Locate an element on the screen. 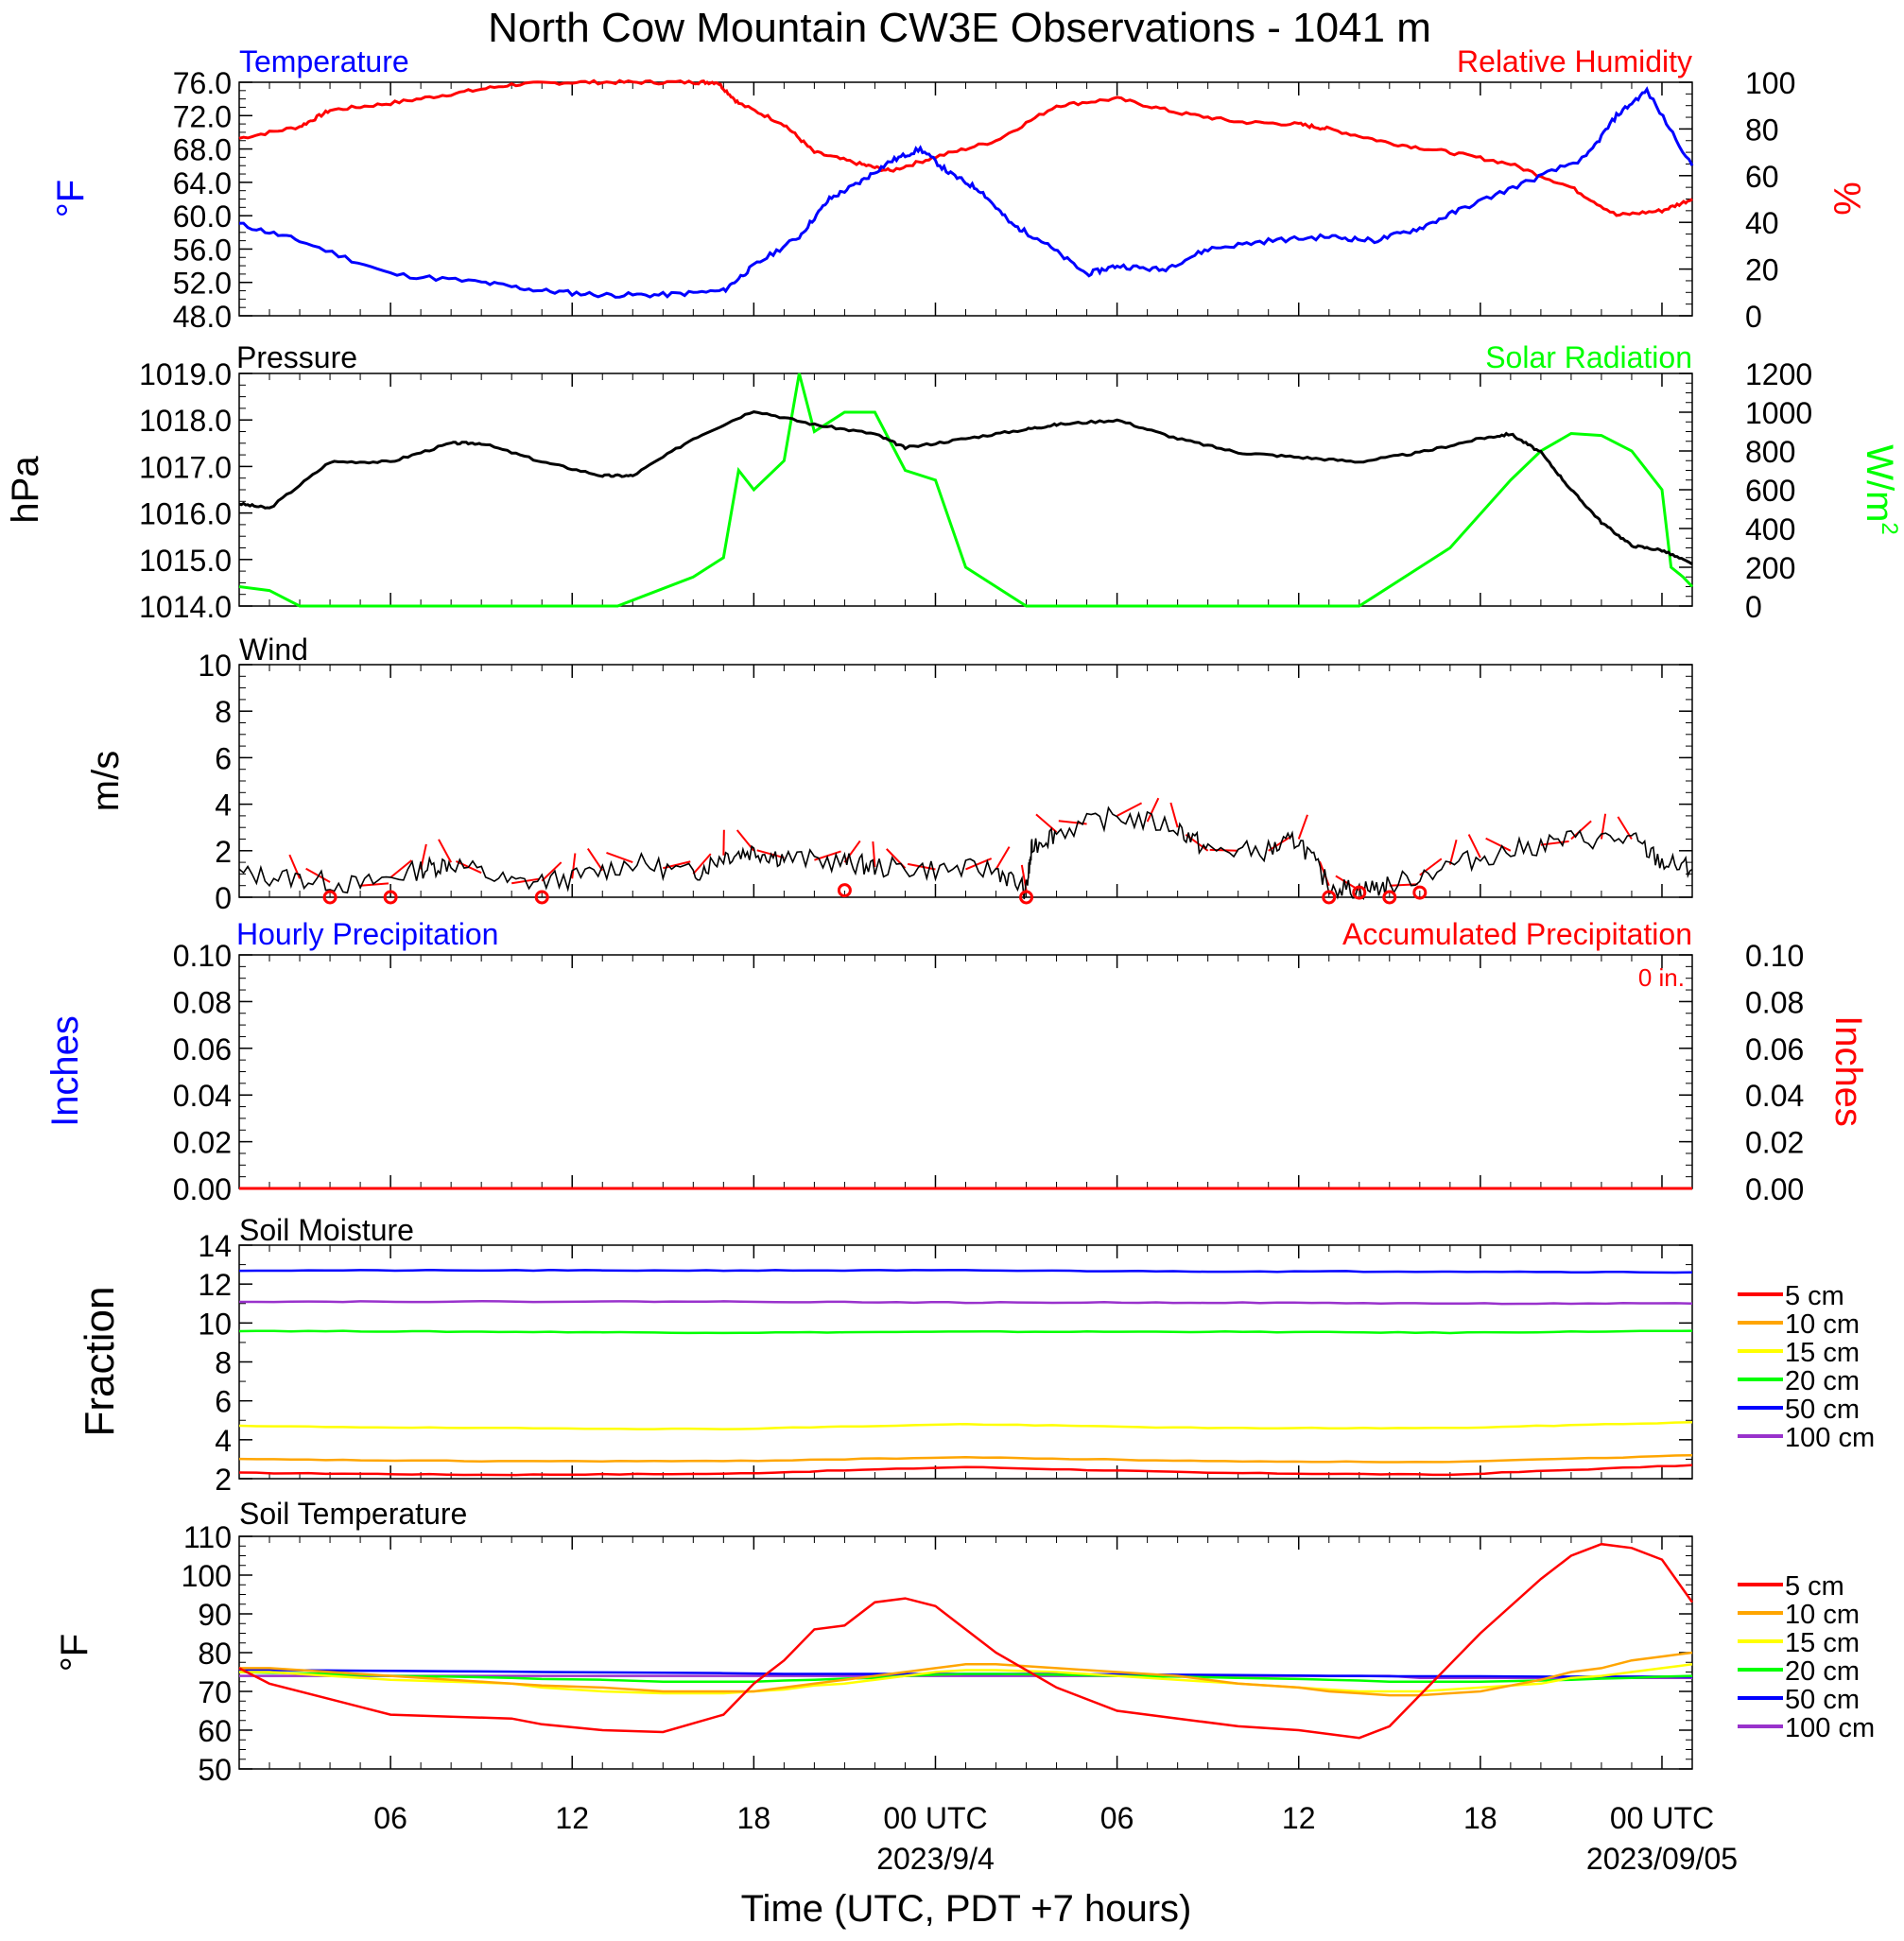  x-tick-label: 06 is located at coordinates (390, 1818).